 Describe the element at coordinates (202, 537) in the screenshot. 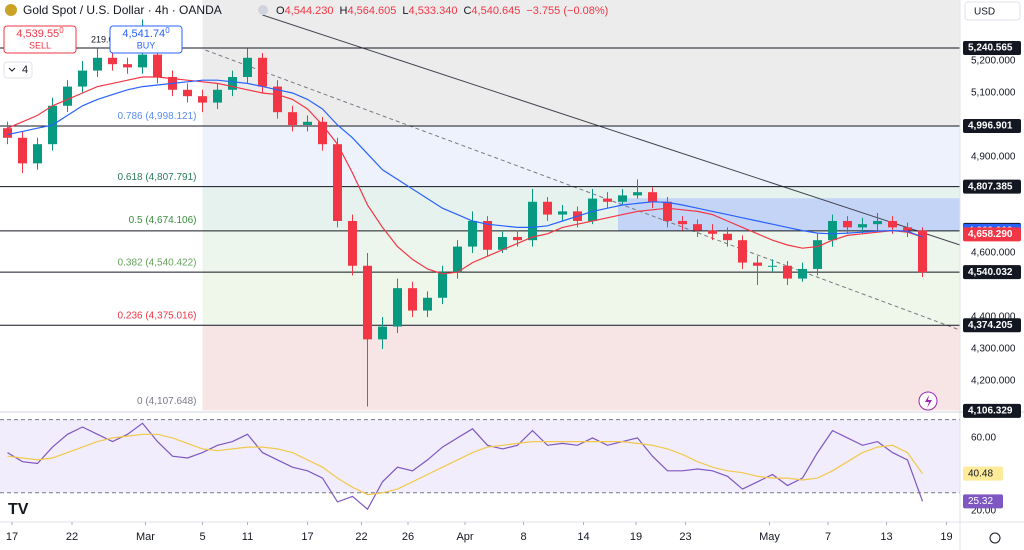

I see `x-tick-label: 5` at that location.